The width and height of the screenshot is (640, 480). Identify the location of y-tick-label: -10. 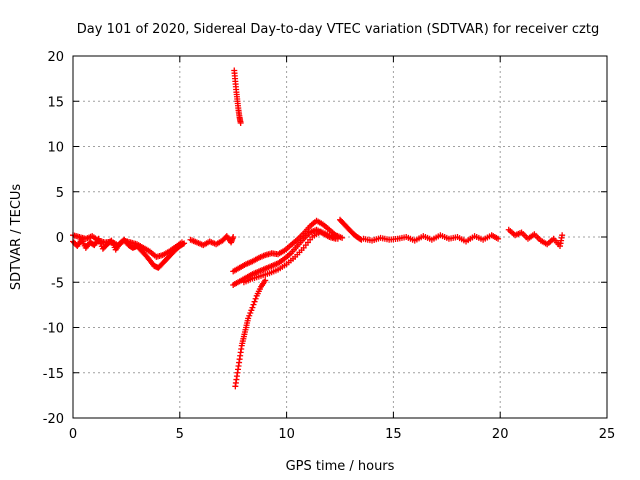
(53, 329).